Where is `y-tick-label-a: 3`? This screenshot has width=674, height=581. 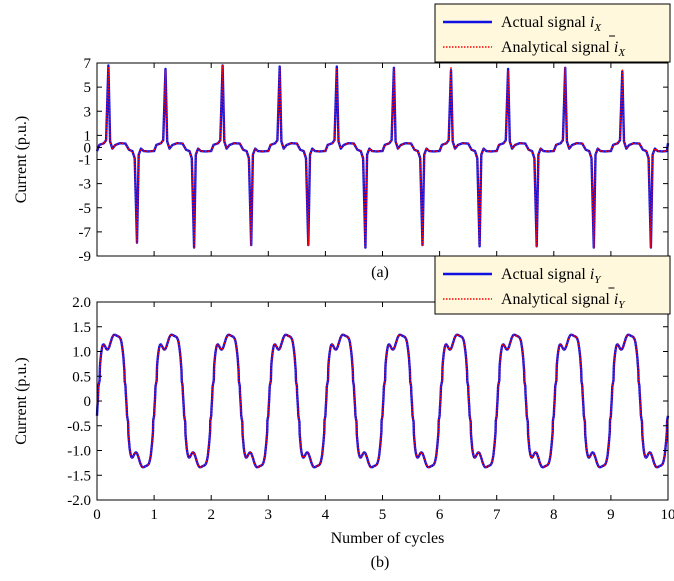 y-tick-label-a: 3 is located at coordinates (88, 112).